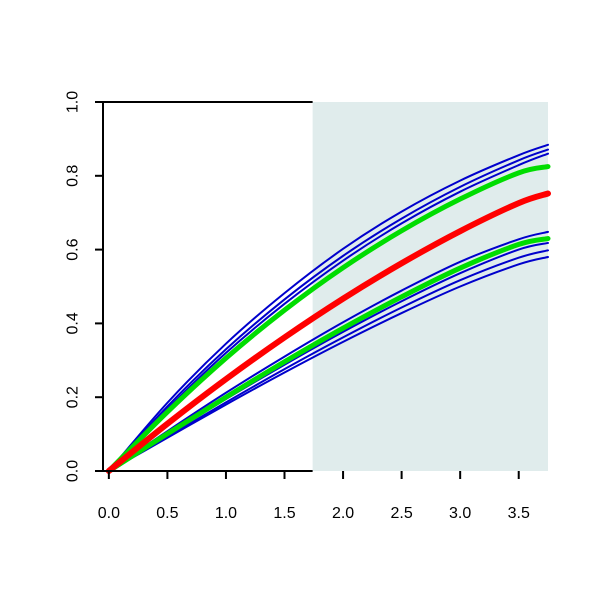 The height and width of the screenshot is (600, 600). Describe the element at coordinates (401, 513) in the screenshot. I see `x-tick-label: 2.5` at that location.